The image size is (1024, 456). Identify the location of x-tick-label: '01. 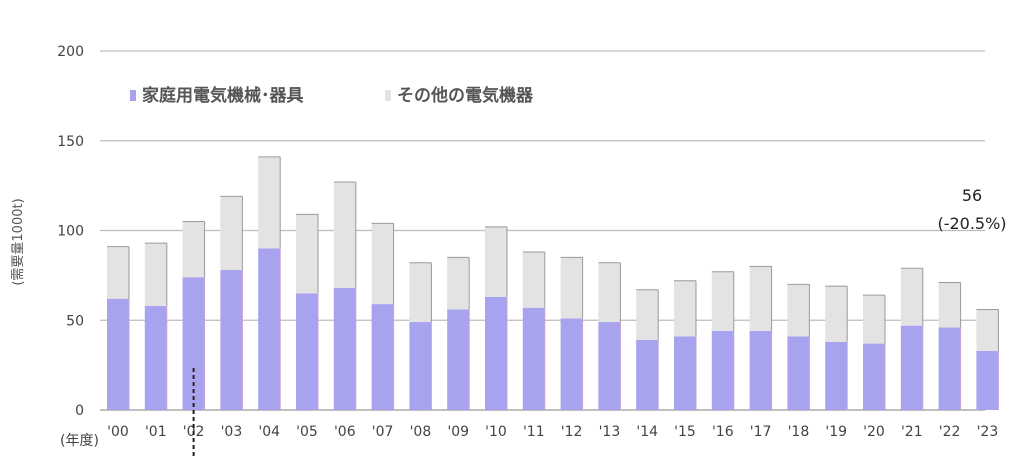
(156, 432).